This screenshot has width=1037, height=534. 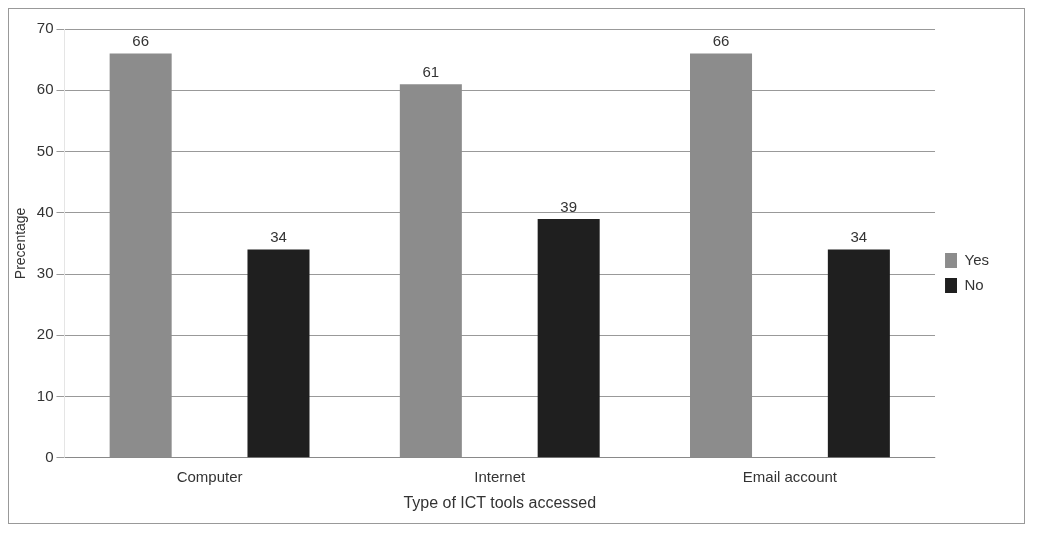 I want to click on data-label: 39, so click(x=569, y=206).